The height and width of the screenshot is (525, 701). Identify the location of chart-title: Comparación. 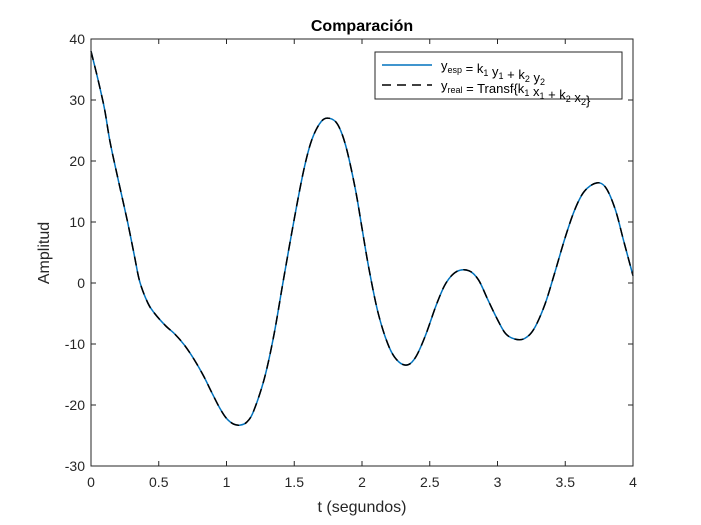
(362, 26).